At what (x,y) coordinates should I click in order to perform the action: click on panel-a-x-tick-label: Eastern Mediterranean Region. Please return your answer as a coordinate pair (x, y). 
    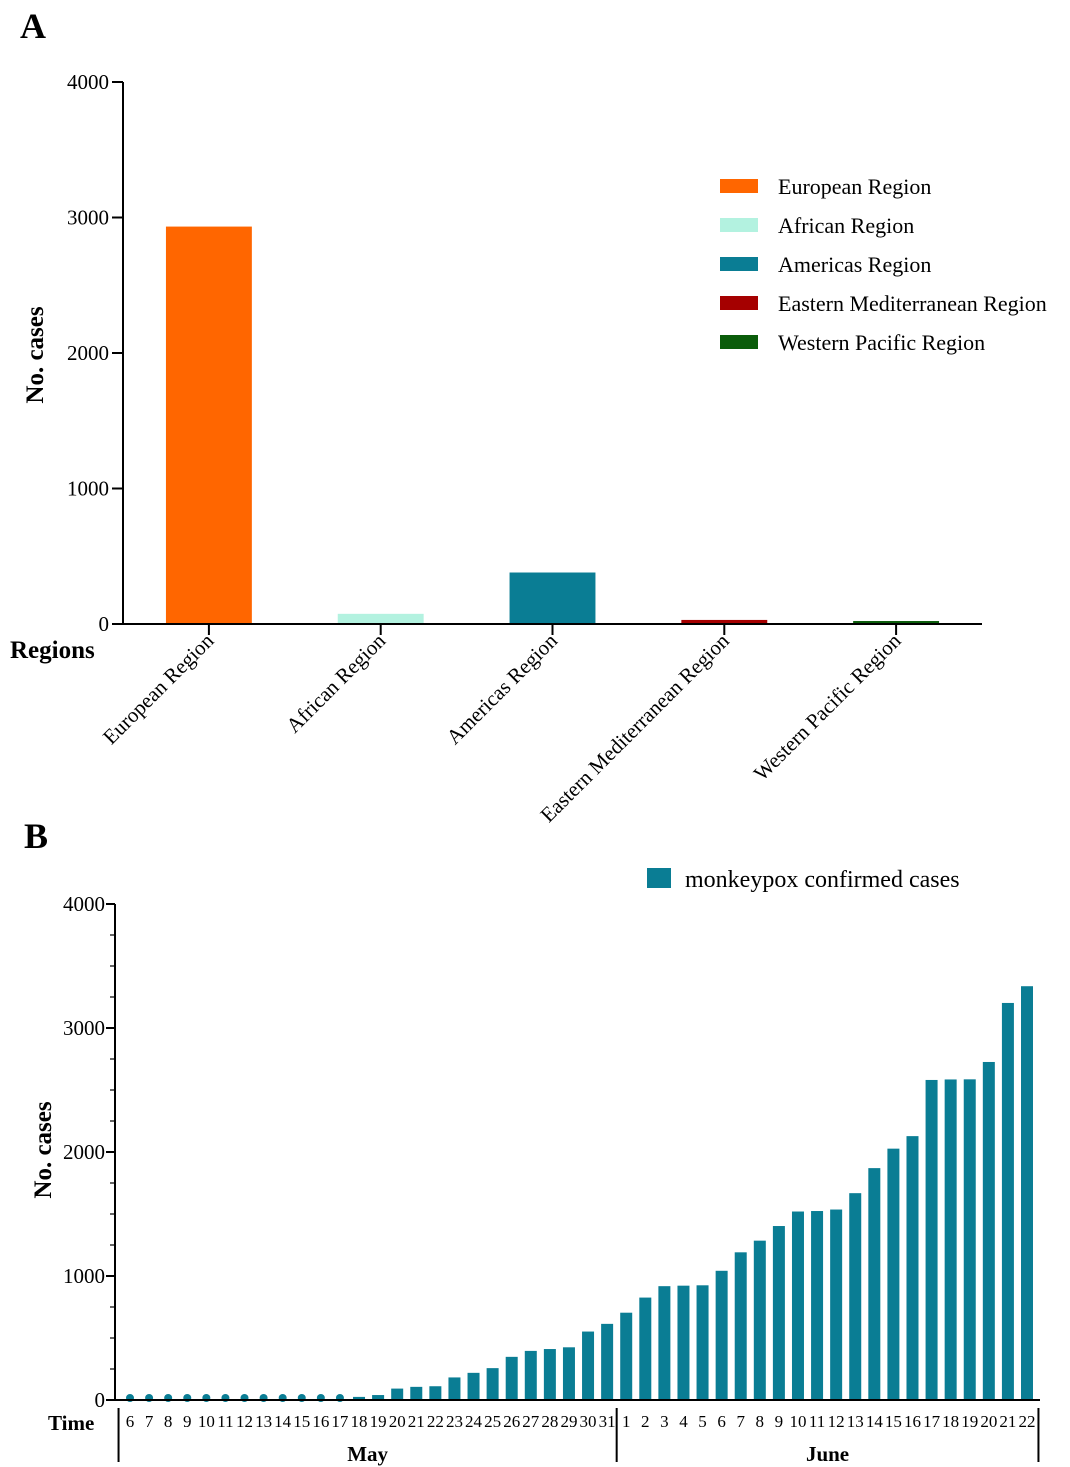
    Looking at the image, I should click on (634, 727).